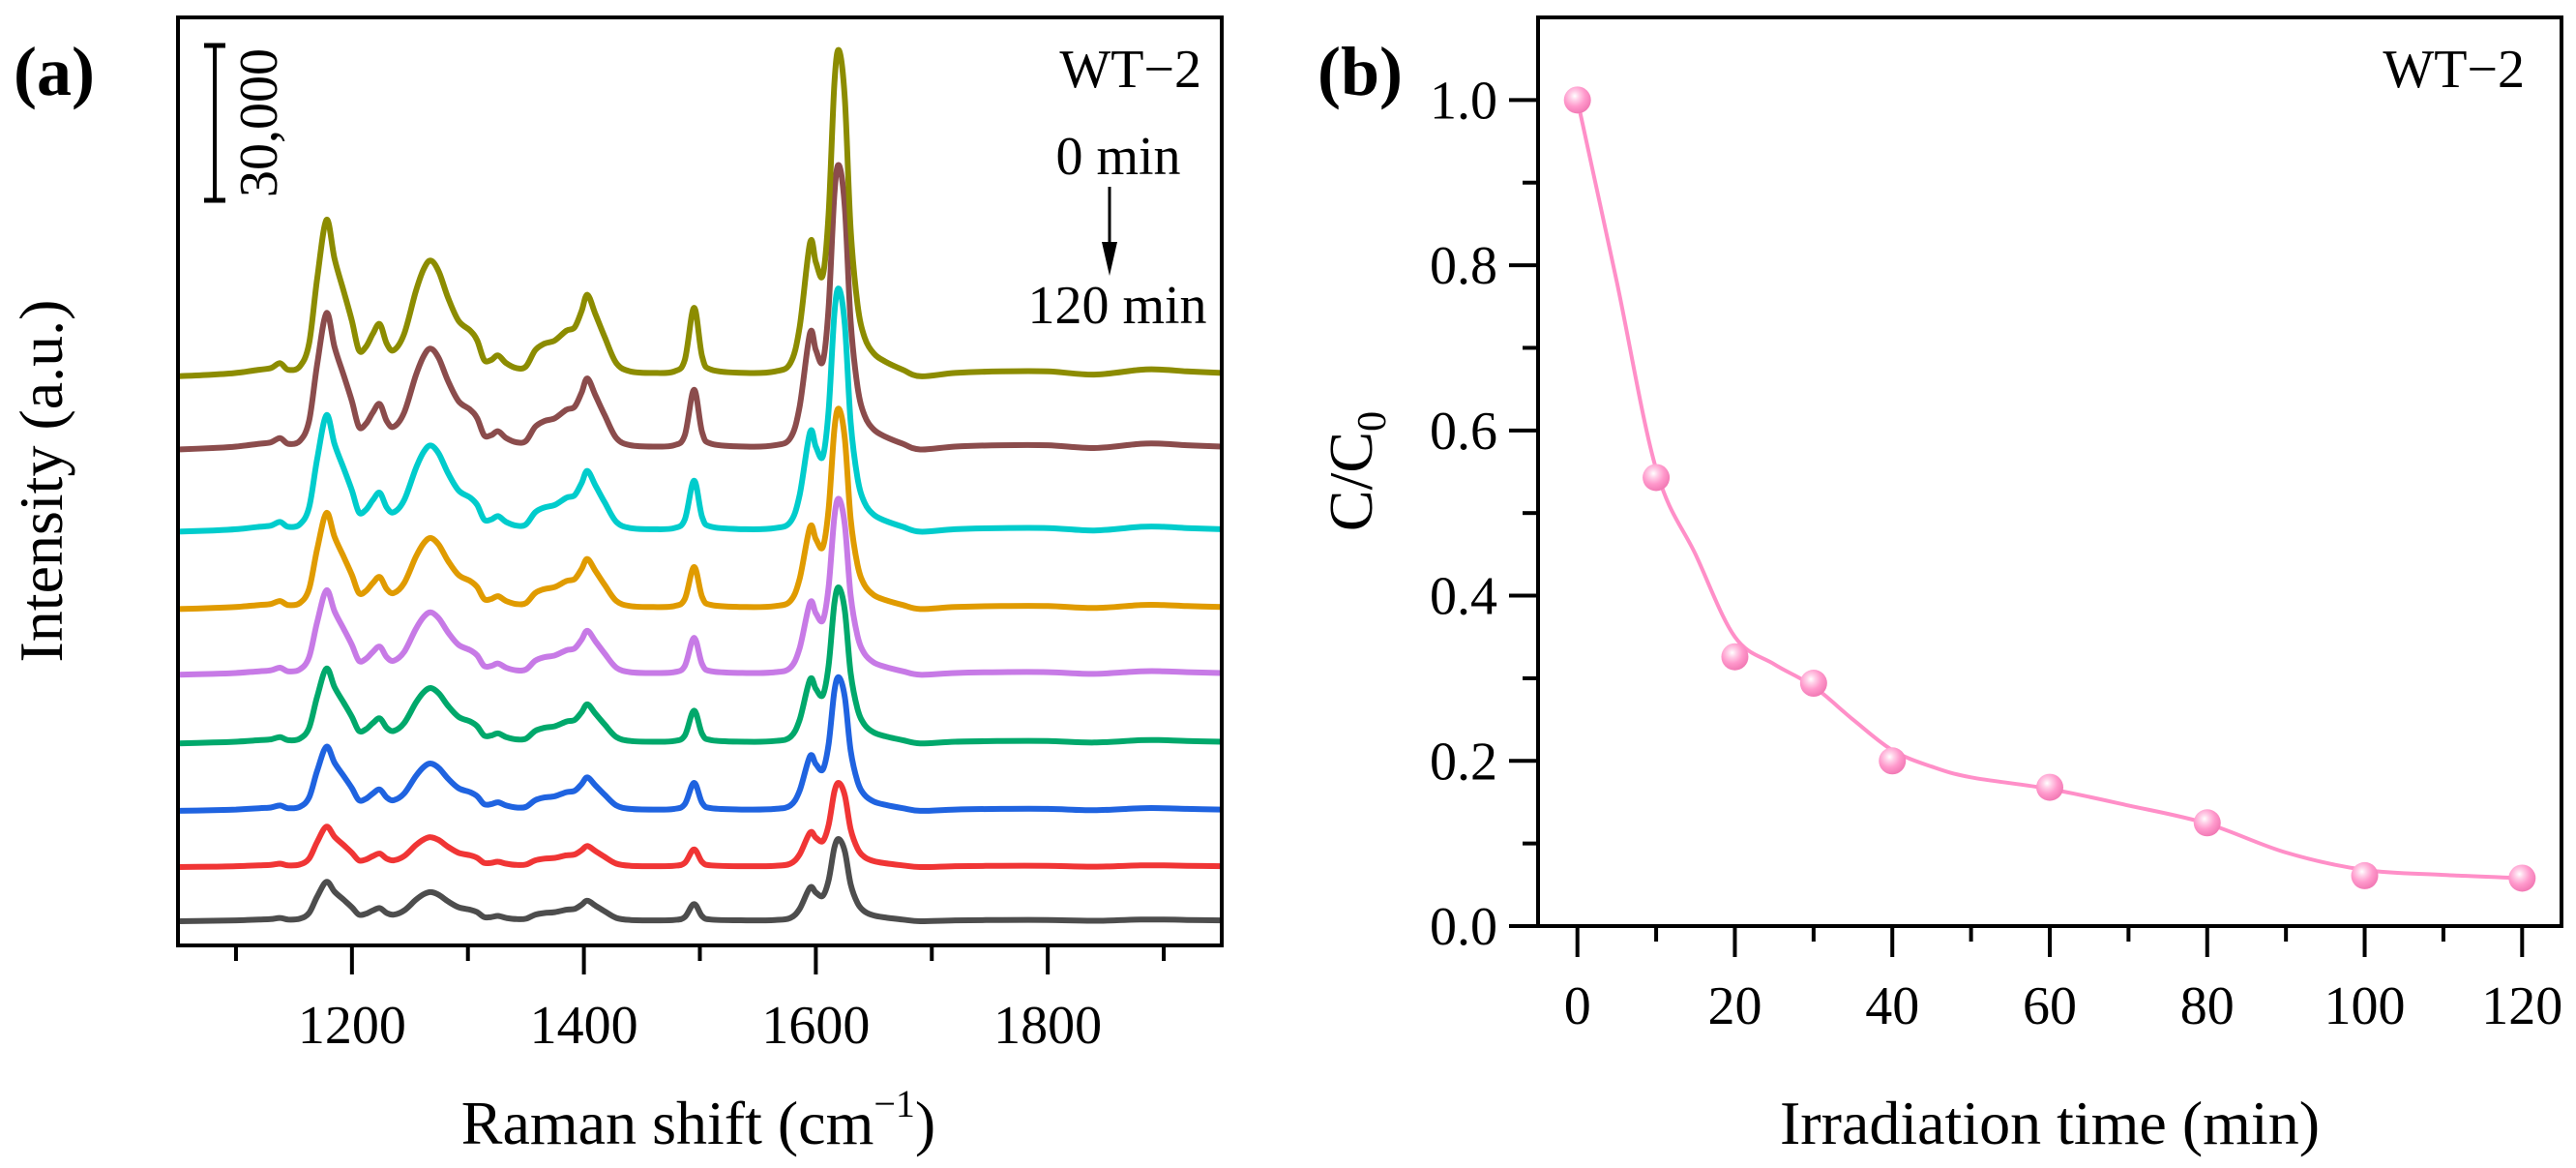 The width and height of the screenshot is (2576, 1168). I want to click on y-tick-label: 0.6, so click(1463, 432).